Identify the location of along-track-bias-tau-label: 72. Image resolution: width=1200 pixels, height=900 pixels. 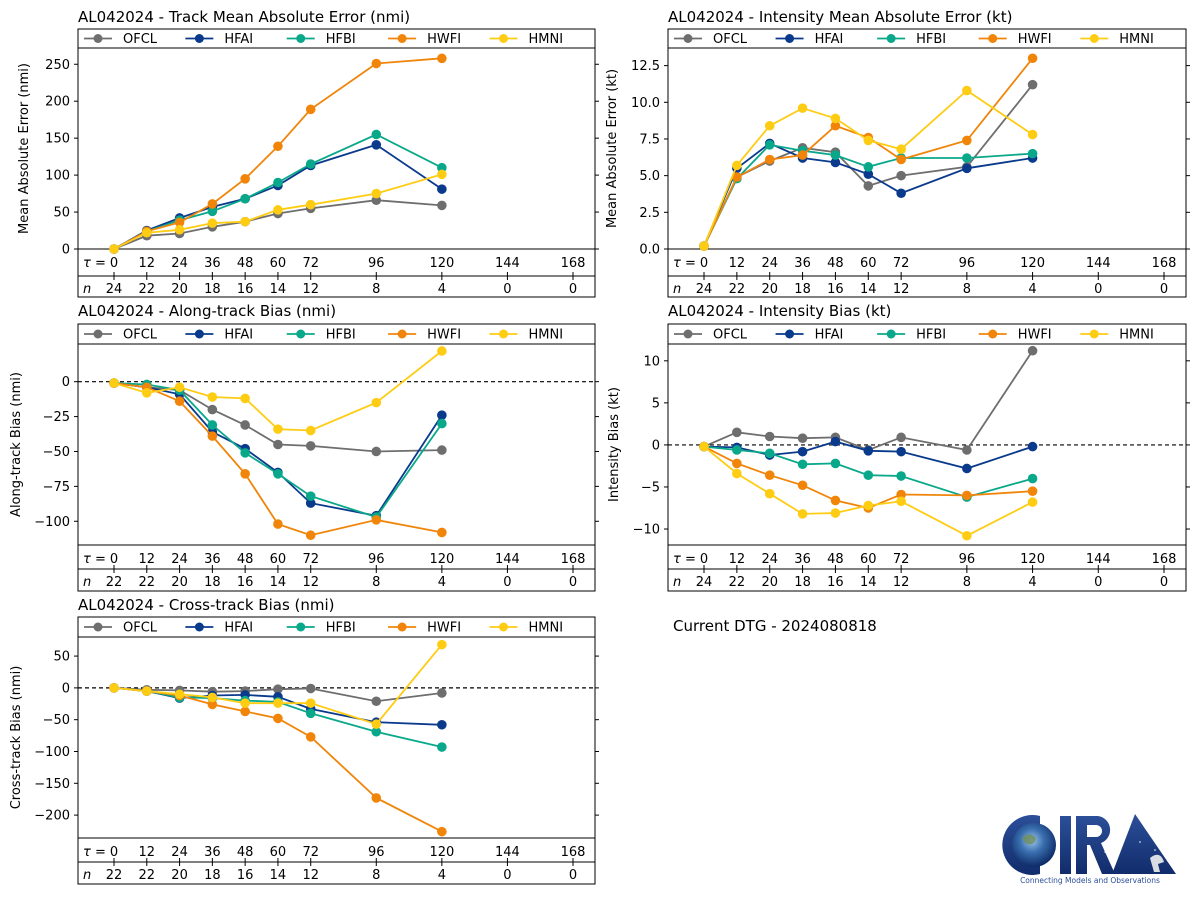
(310, 559).